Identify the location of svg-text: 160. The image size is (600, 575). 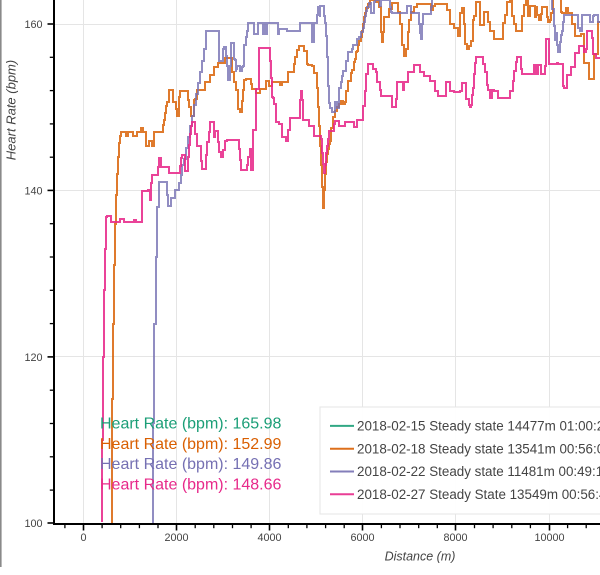
(33, 25).